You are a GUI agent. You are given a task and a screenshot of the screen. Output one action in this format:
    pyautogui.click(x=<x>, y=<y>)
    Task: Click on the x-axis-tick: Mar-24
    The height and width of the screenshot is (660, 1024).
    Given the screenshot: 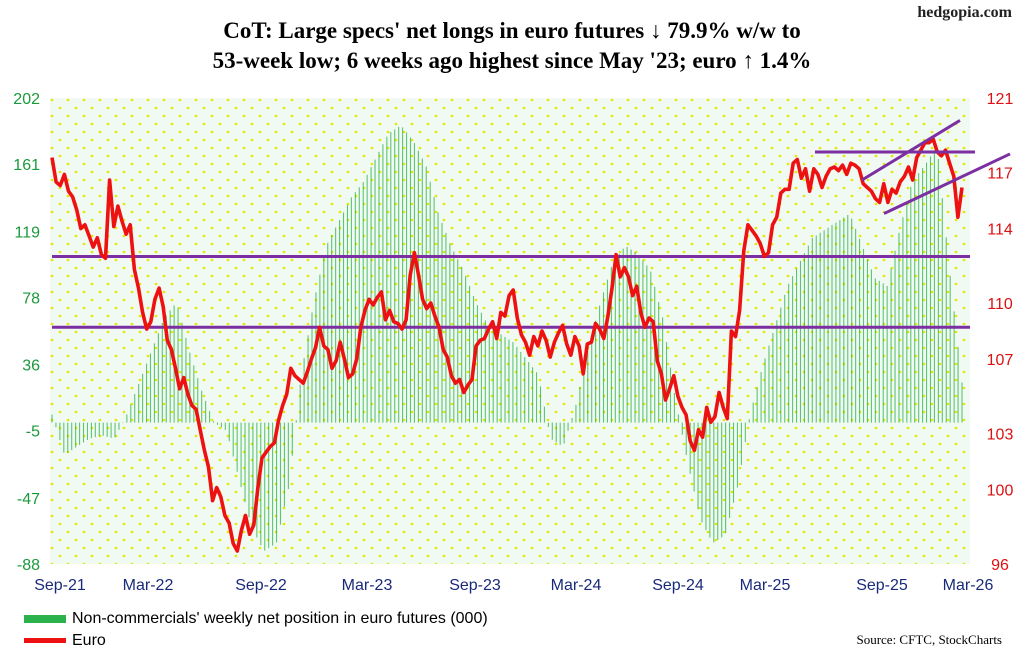 What is the action you would take?
    pyautogui.click(x=576, y=585)
    